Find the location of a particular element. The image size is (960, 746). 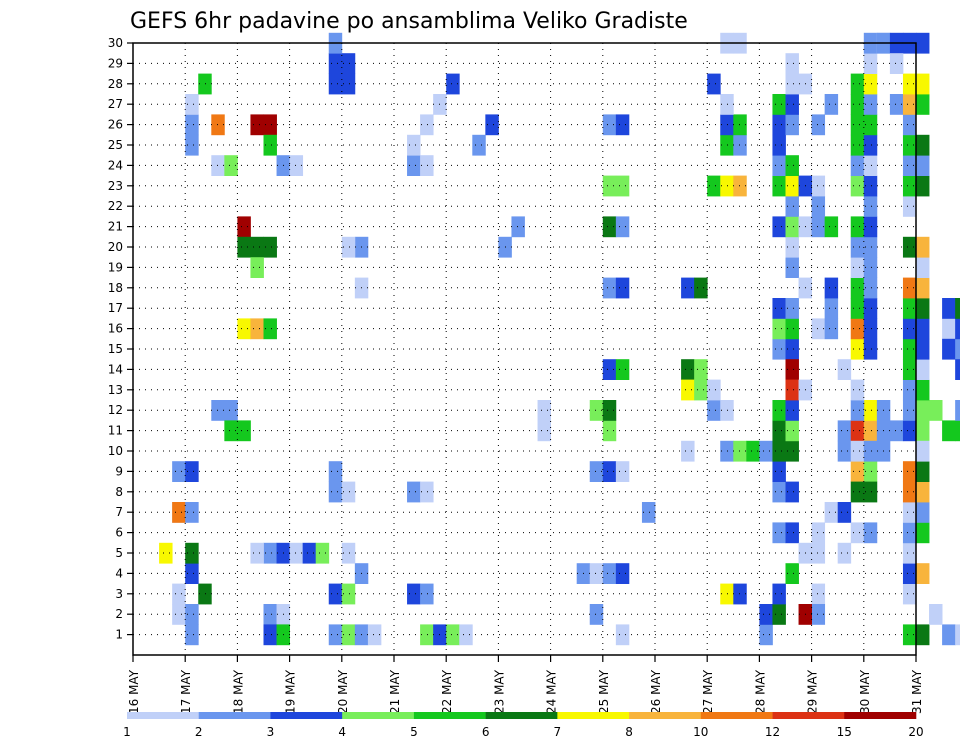

x-tick-label: 29 MAY is located at coordinates (813, 691).